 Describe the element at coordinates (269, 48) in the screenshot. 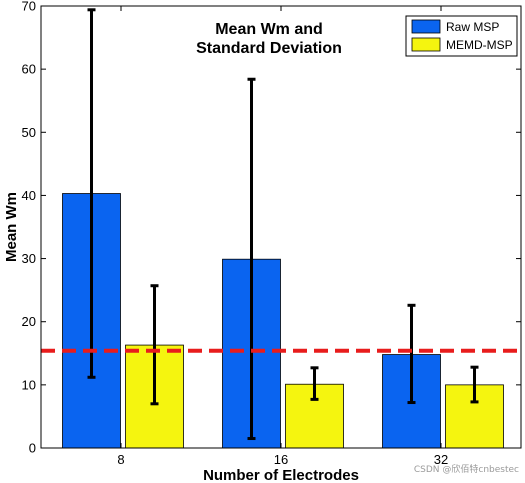

I see `chart-title-line-2: Standard Deviation` at that location.